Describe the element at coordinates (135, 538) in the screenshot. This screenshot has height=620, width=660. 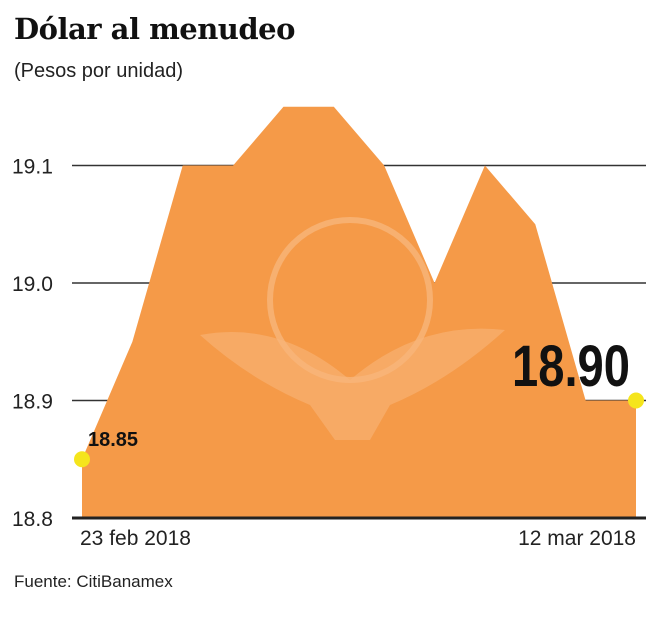
I see `x-tick-label: 23 feb 2018` at that location.